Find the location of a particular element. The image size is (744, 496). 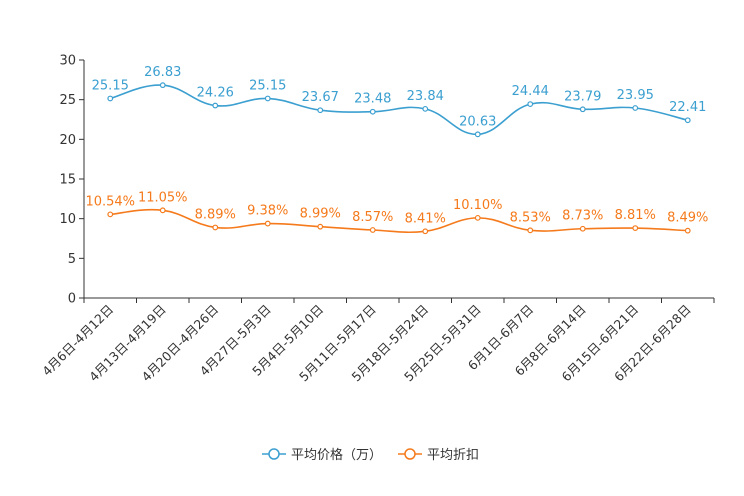

legend-label: 平均折扣 is located at coordinates (453, 455).